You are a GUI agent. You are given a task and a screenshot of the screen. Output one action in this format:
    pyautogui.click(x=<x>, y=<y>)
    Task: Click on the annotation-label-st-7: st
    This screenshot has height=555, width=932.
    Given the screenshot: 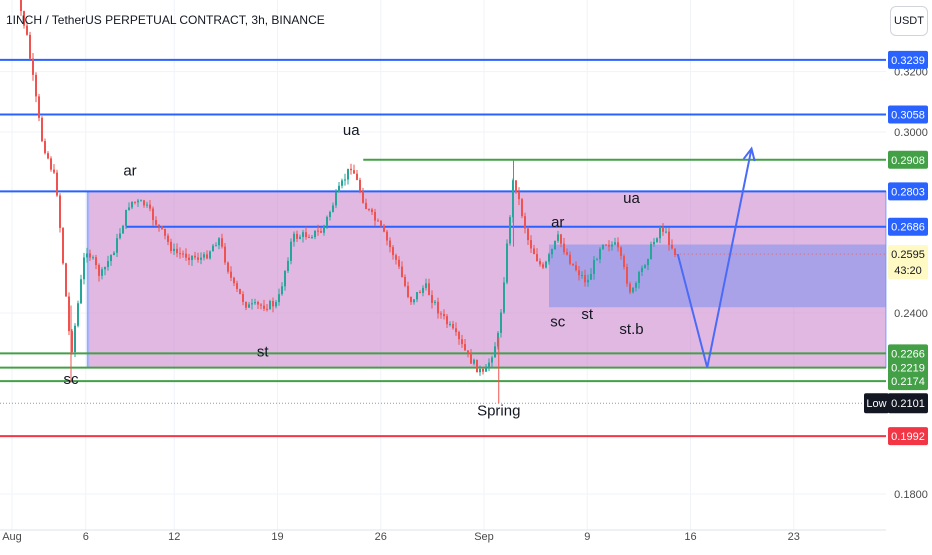 What is the action you would take?
    pyautogui.click(x=587, y=314)
    